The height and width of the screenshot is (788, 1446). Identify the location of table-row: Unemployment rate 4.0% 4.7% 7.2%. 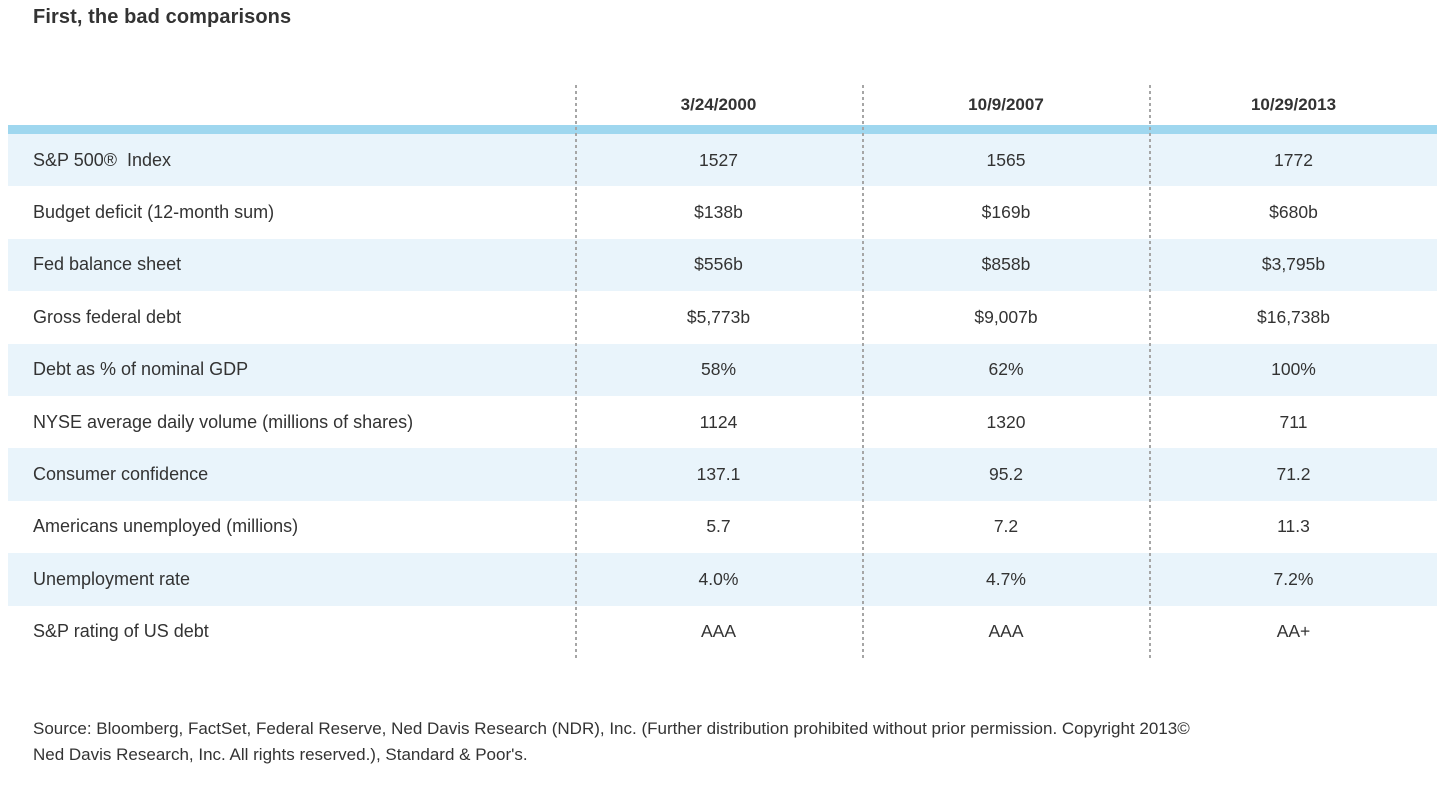
(722, 579).